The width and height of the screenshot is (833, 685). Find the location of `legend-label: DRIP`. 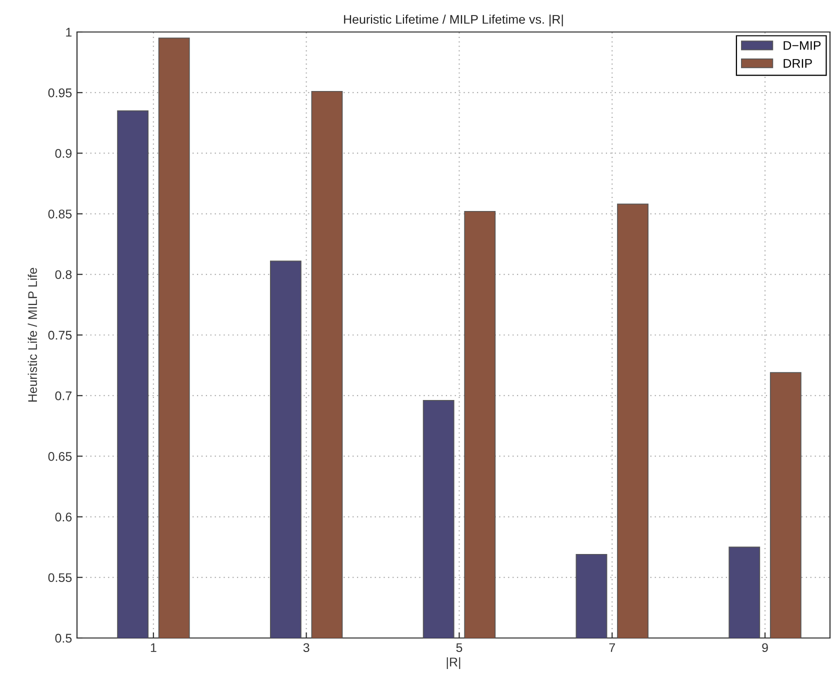

legend-label: DRIP is located at coordinates (798, 63).